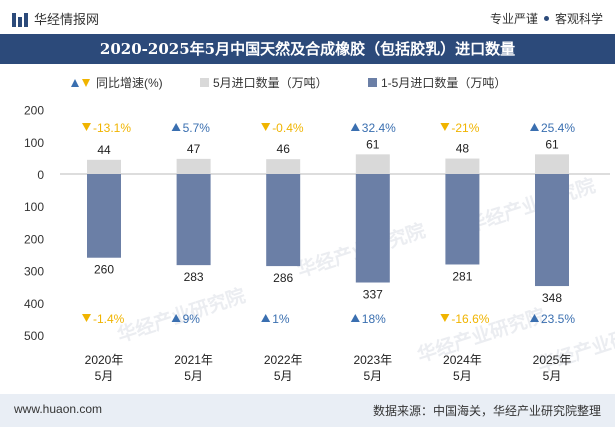 This screenshot has width=615, height=427. I want to click on cumulative-value-label: 283, so click(194, 277).